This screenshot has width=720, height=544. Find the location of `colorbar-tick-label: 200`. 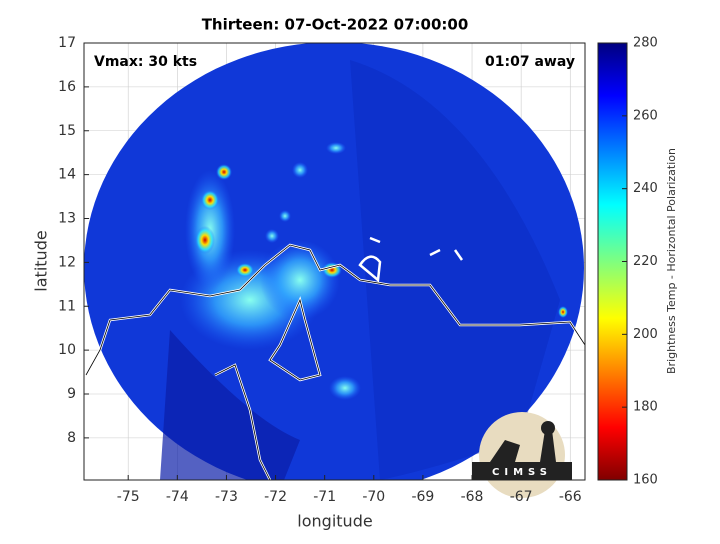

colorbar-tick-label: 200 is located at coordinates (645, 334).